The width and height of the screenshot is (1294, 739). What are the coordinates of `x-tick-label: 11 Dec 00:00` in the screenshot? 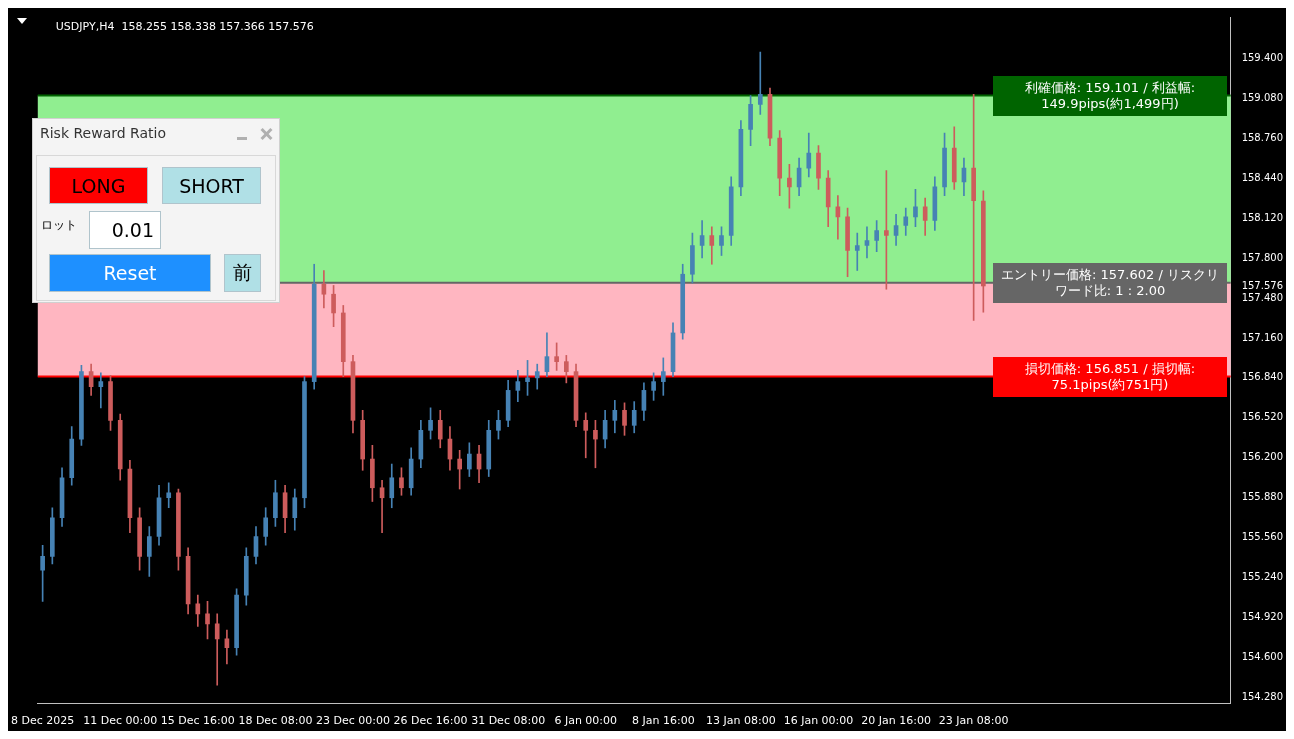 It's located at (120, 721).